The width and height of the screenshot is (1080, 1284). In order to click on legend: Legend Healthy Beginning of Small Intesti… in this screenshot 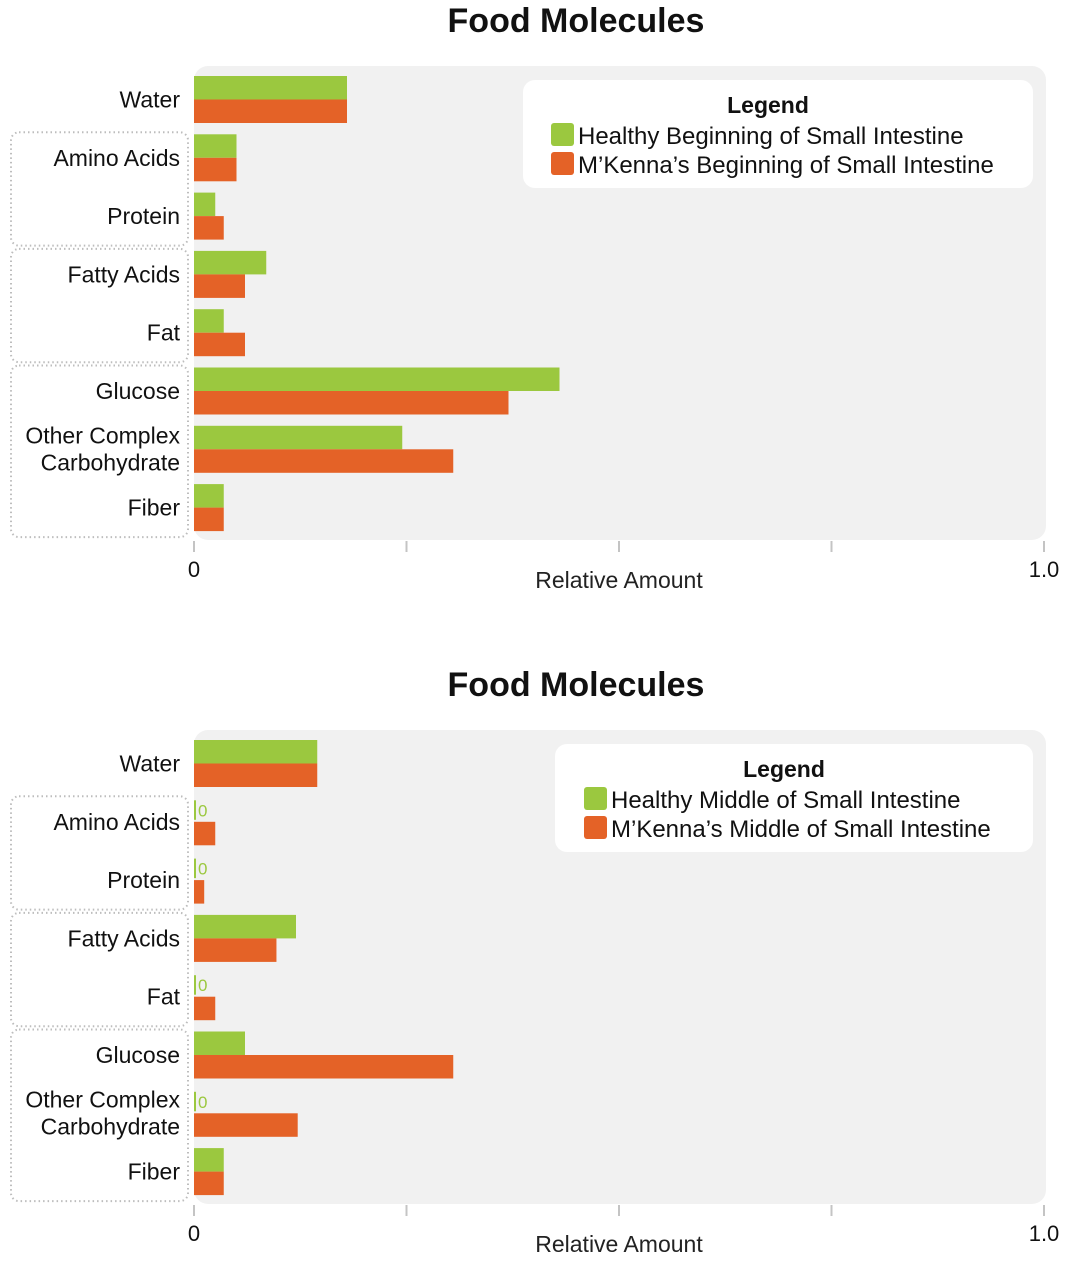, I will do `click(778, 134)`.